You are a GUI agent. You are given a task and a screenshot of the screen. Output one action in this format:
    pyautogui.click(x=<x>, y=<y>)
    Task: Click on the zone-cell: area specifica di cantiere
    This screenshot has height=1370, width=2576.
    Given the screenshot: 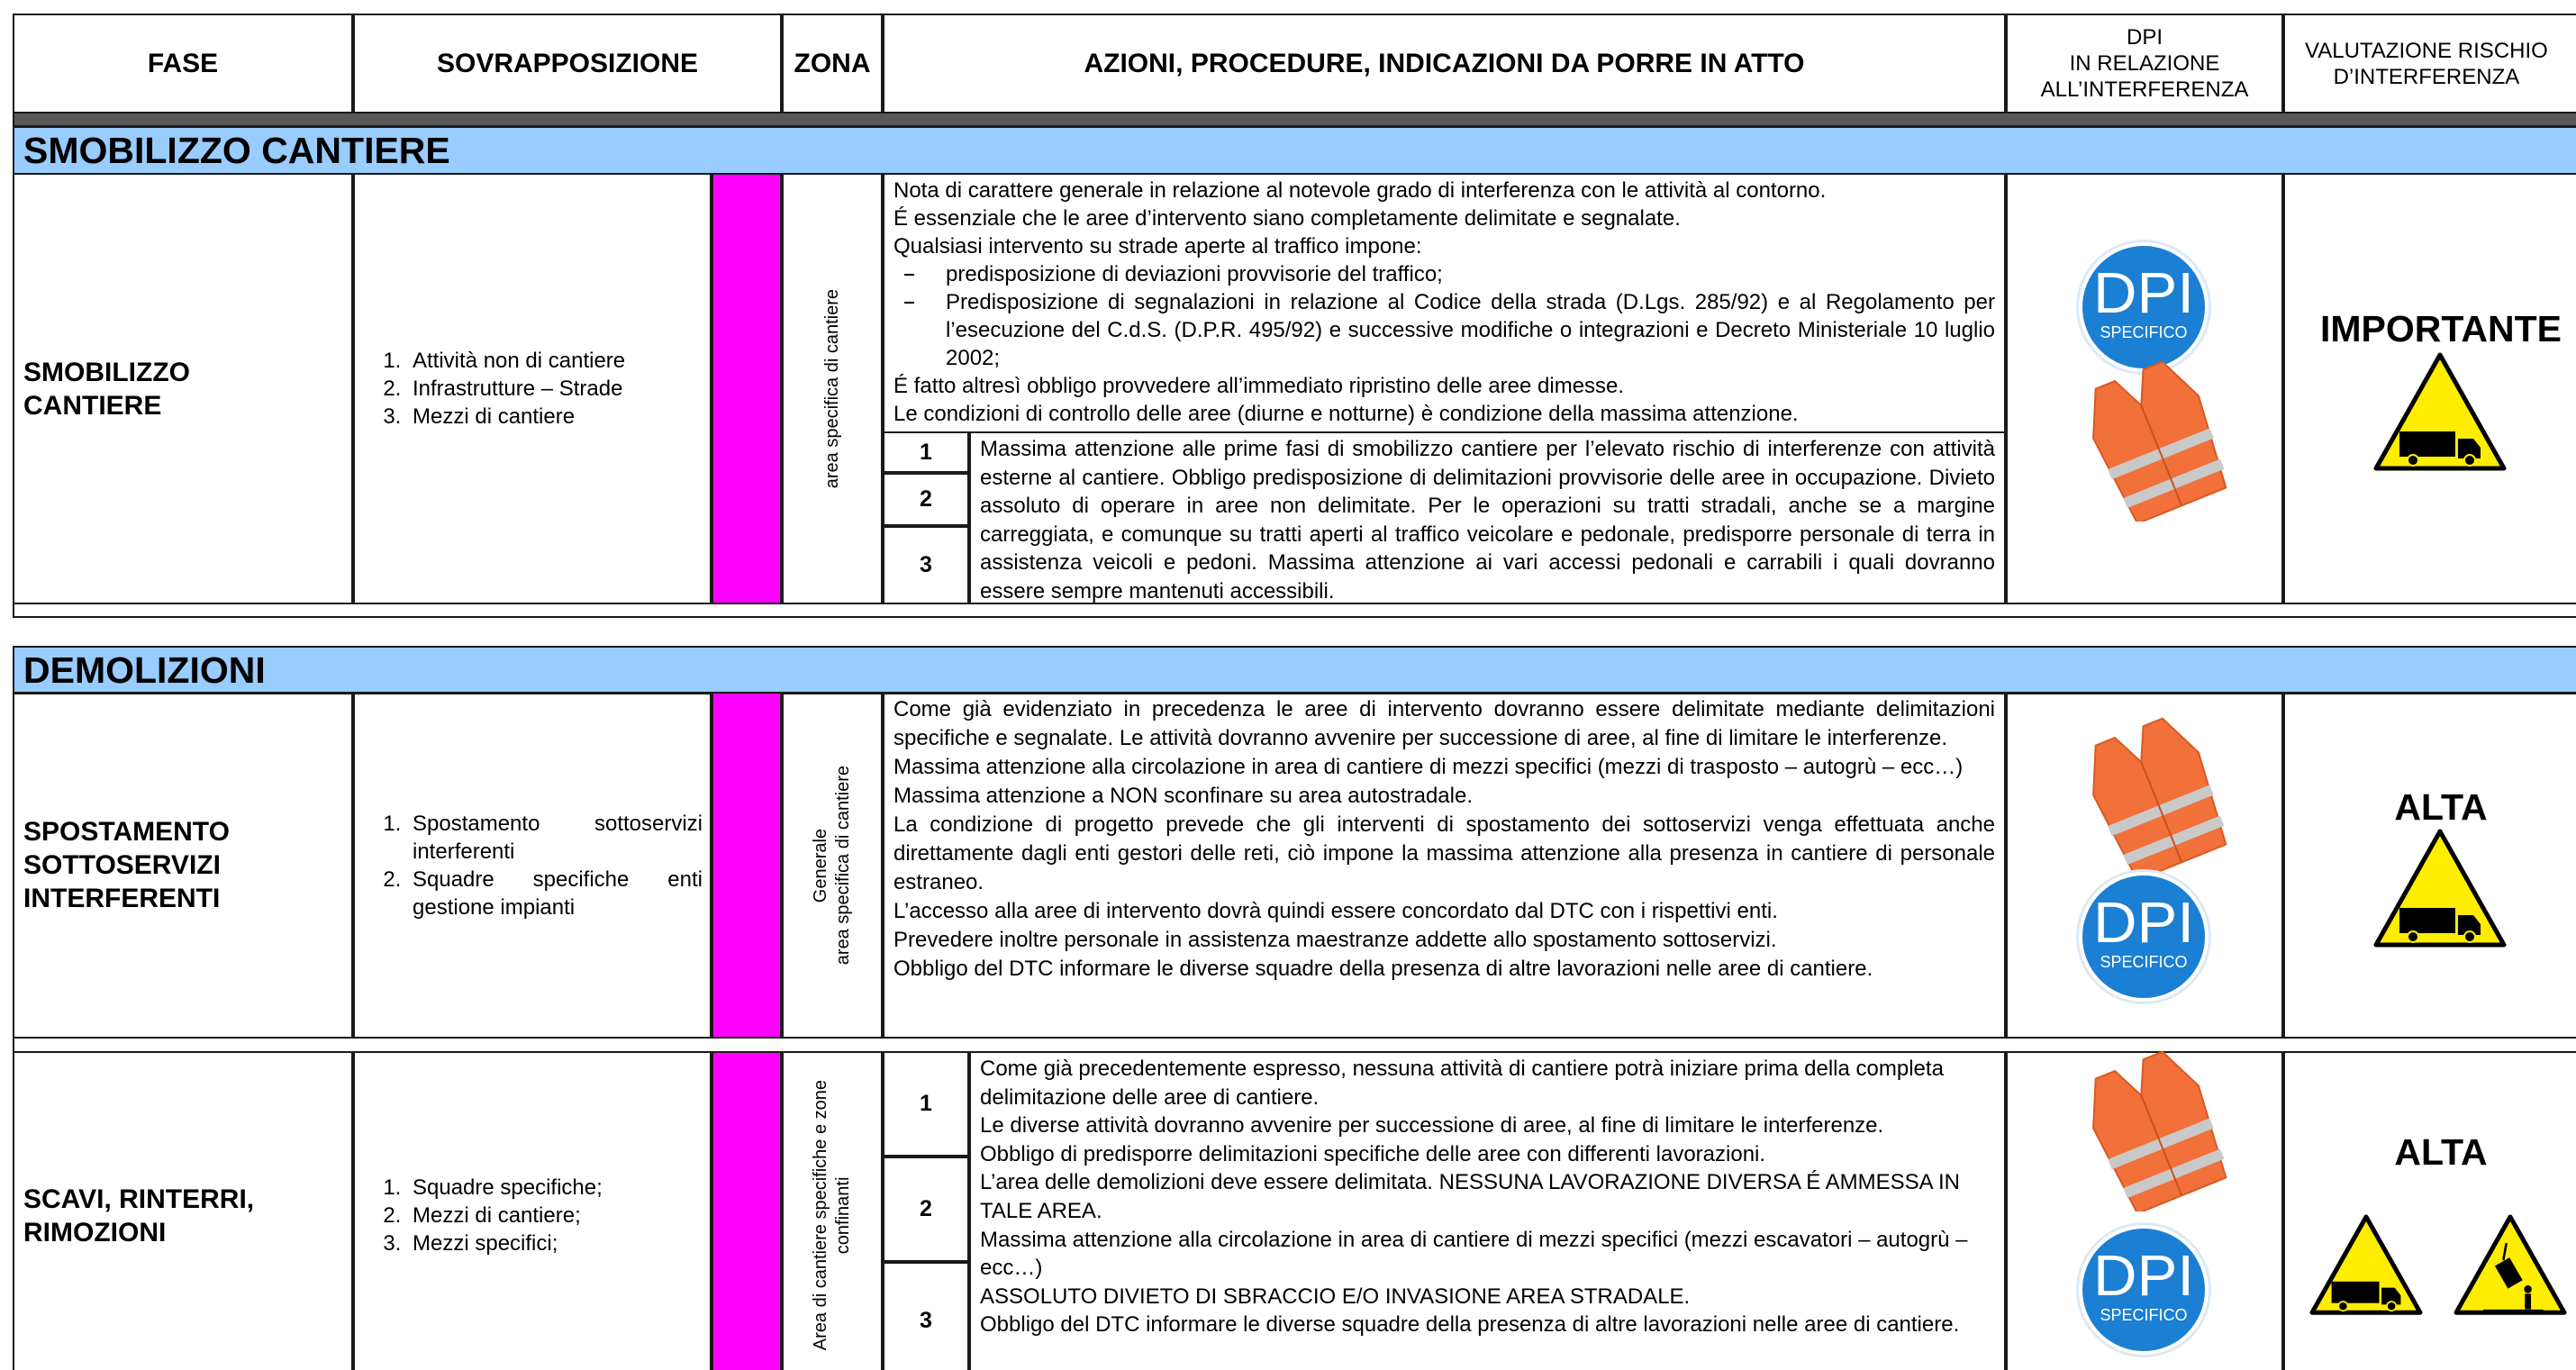 What is the action you would take?
    pyautogui.click(x=832, y=389)
    